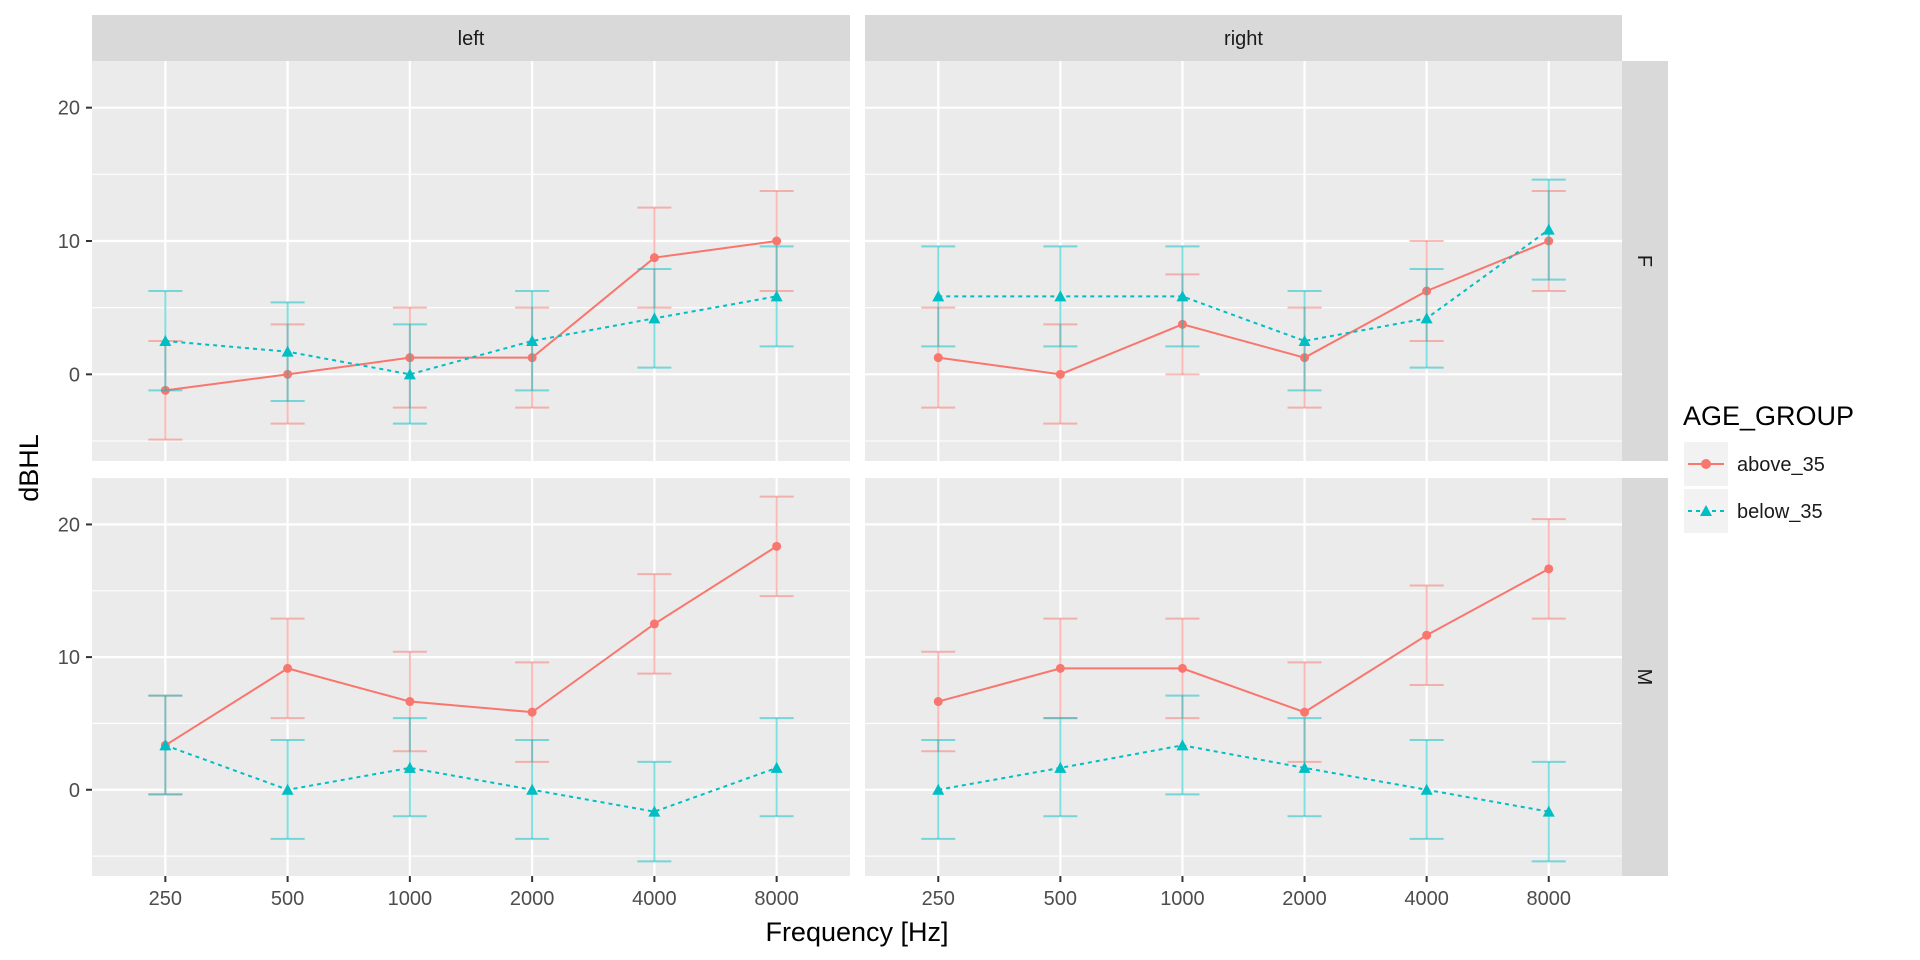 This screenshot has height=960, width=1920. I want to click on facet-label: right, so click(1243, 39).